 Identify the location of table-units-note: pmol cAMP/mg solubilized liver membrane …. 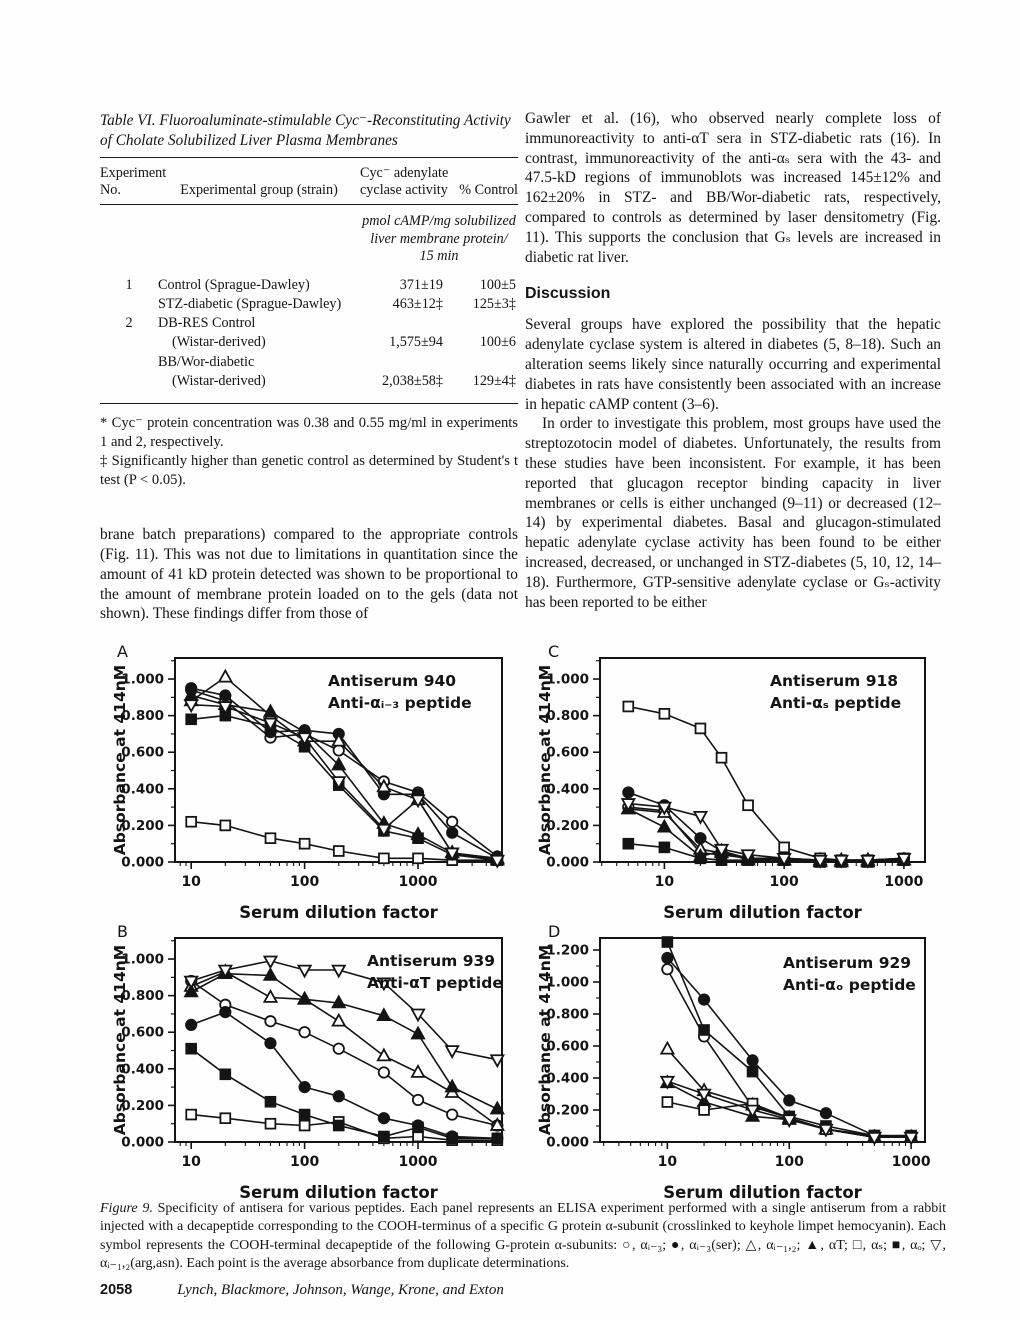
(439, 238).